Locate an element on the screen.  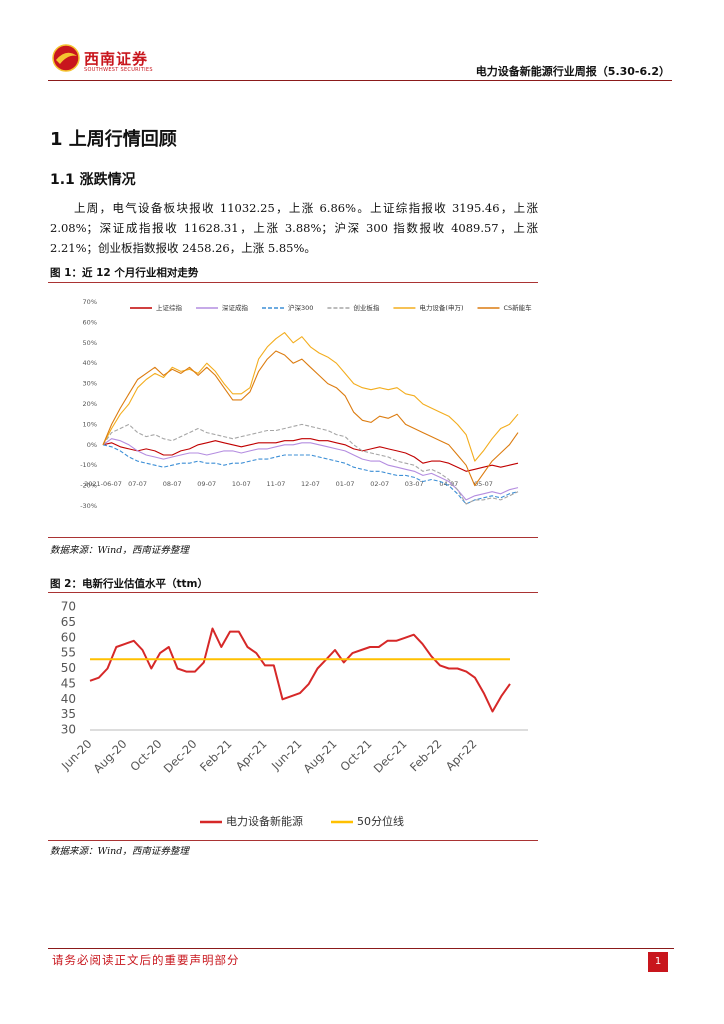
section-heading: 1 上周行情回顾 is located at coordinates (113, 139).